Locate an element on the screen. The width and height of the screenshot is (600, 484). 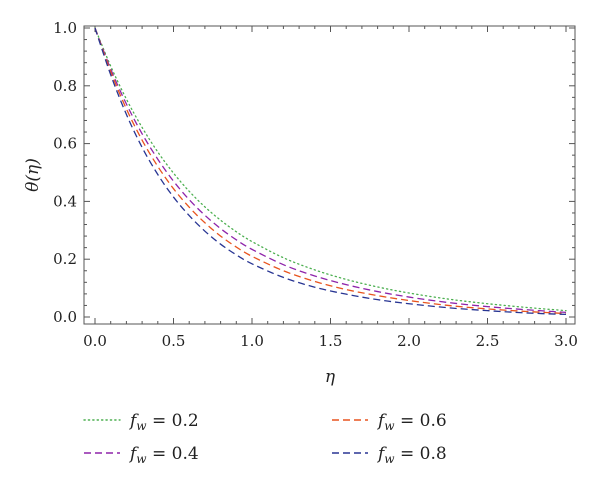
legend-entry: fw = 0.4 is located at coordinates (141, 455).